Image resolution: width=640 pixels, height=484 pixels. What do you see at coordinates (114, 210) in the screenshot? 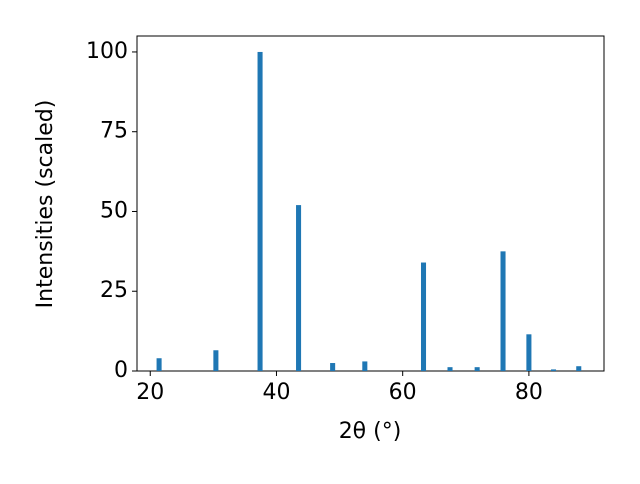
I see `y-tick-label: 50` at bounding box center [114, 210].